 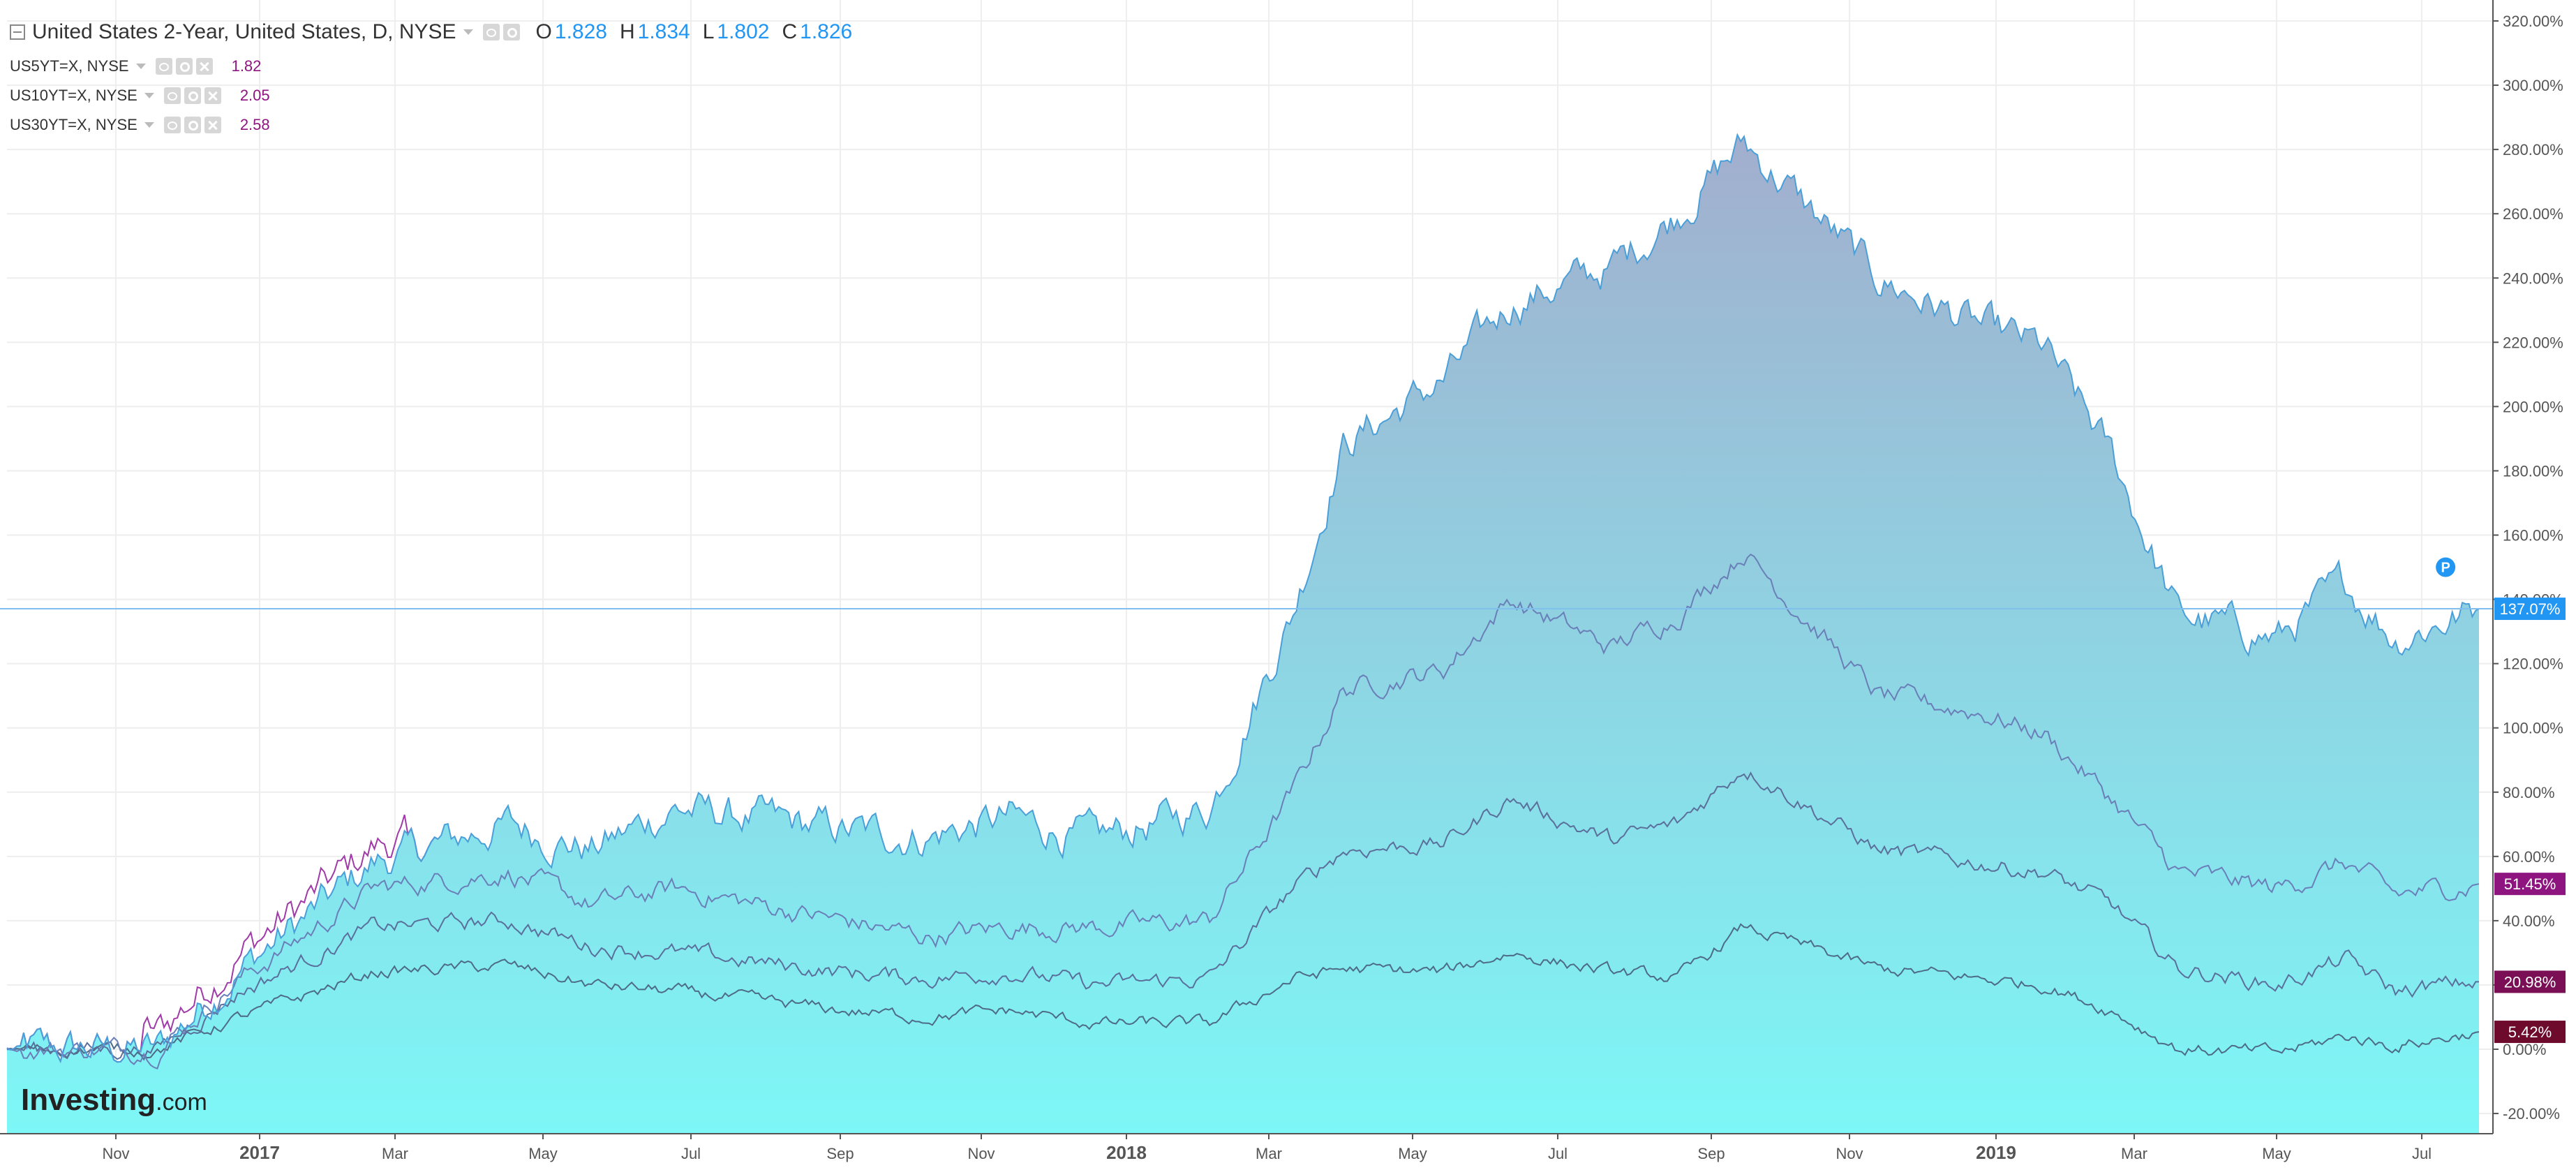 What do you see at coordinates (543, 31) in the screenshot?
I see `ohlc-open-key: O` at bounding box center [543, 31].